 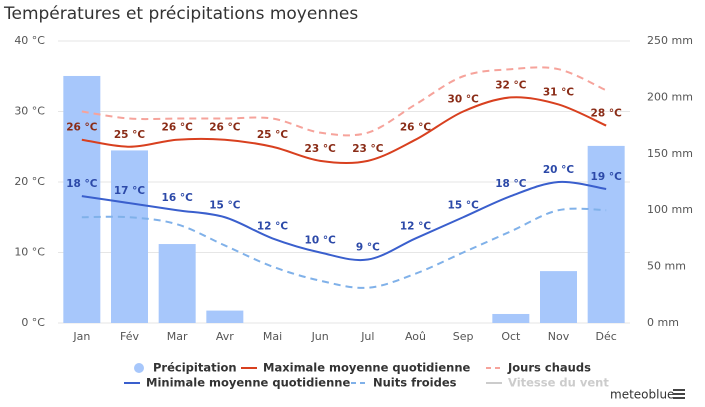 I want to click on data-label: 31 °C, so click(x=559, y=92).